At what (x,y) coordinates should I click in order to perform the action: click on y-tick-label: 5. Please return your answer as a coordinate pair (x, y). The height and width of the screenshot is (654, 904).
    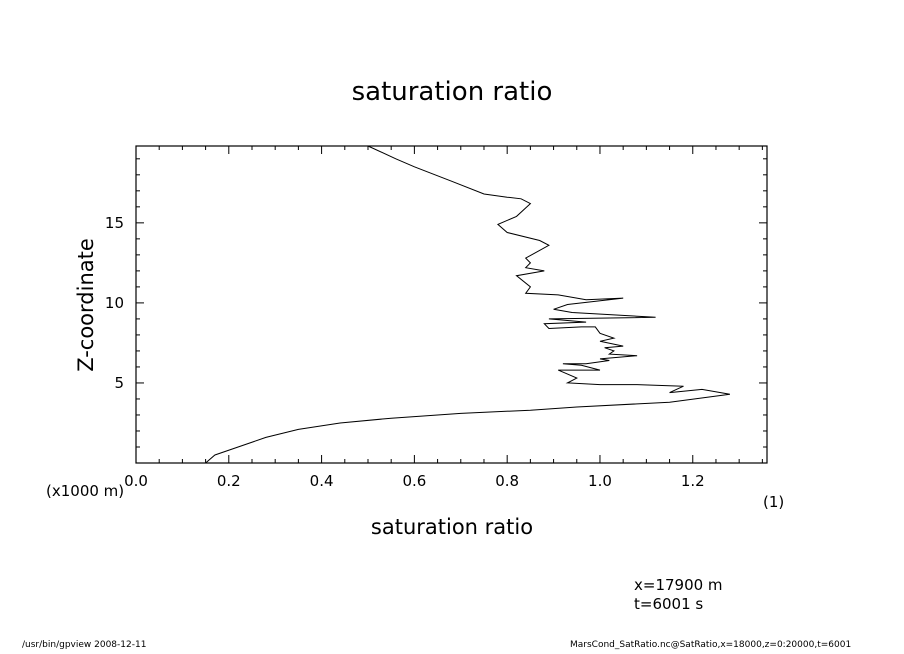
    Looking at the image, I should click on (119, 383).